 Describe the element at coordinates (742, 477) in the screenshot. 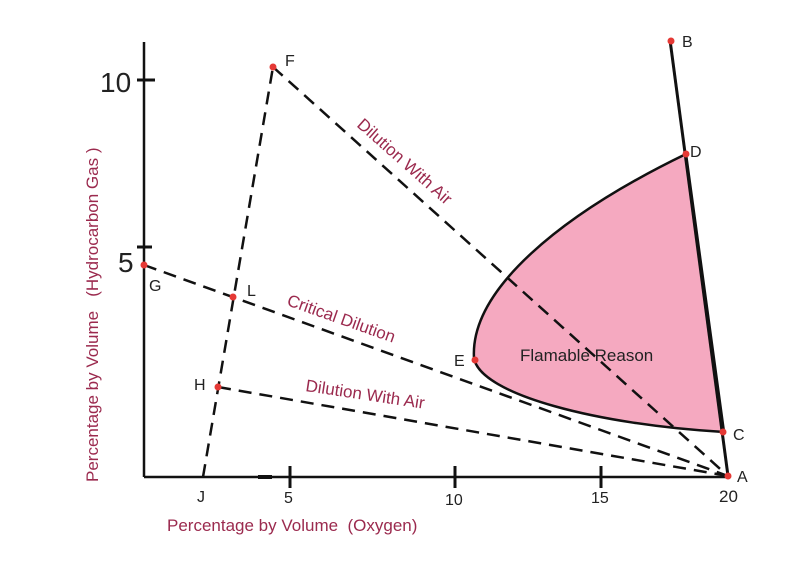

I see `point-label-a: A` at that location.